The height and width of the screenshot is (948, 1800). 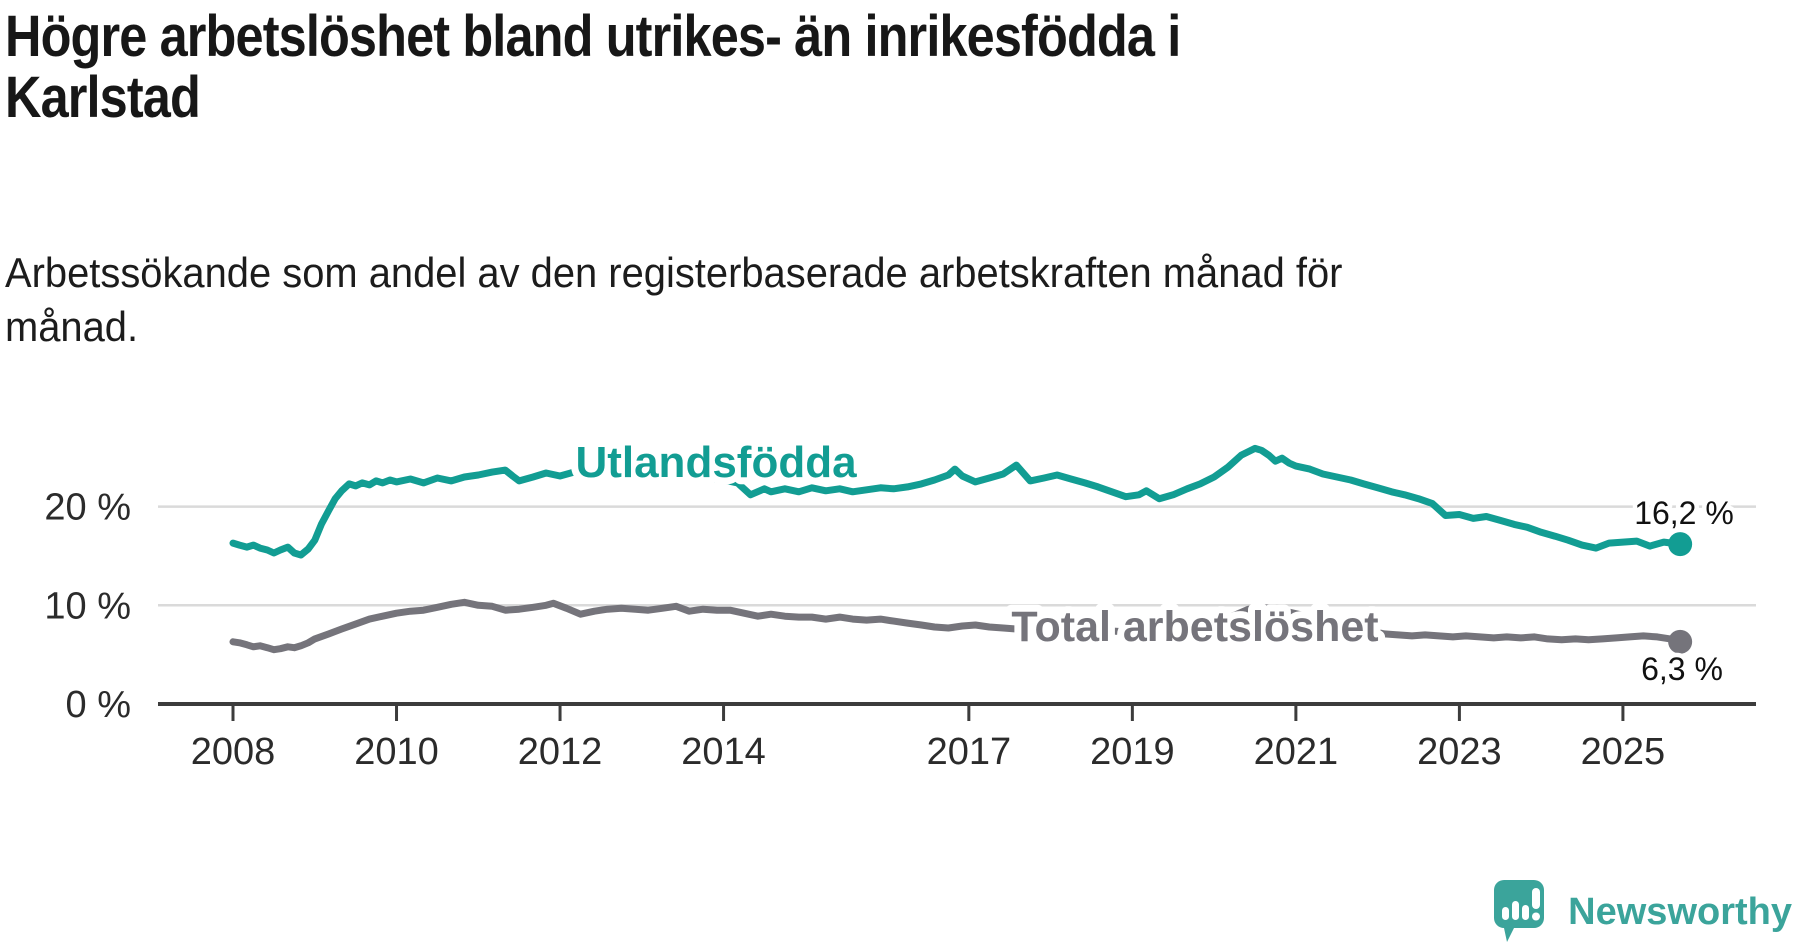 I want to click on end-value-label-total: 6,3 %, so click(x=1682, y=669).